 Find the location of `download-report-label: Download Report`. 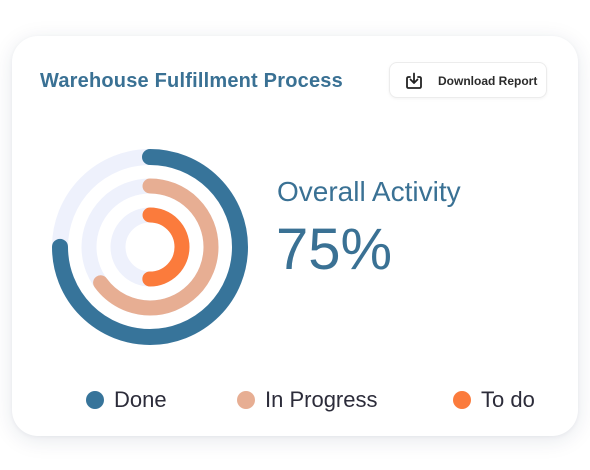

download-report-label: Download Report is located at coordinates (488, 81).